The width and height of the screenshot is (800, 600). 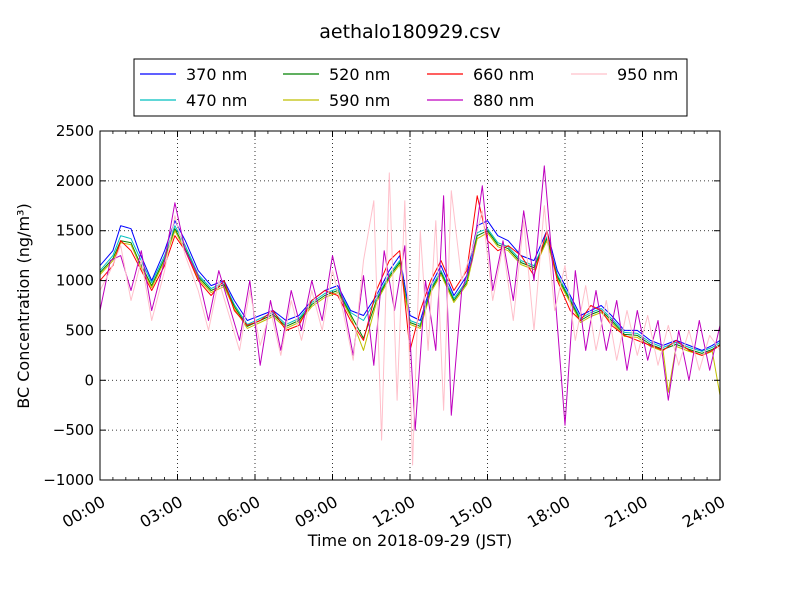 I want to click on legend-item: 470 nm, so click(x=193, y=100).